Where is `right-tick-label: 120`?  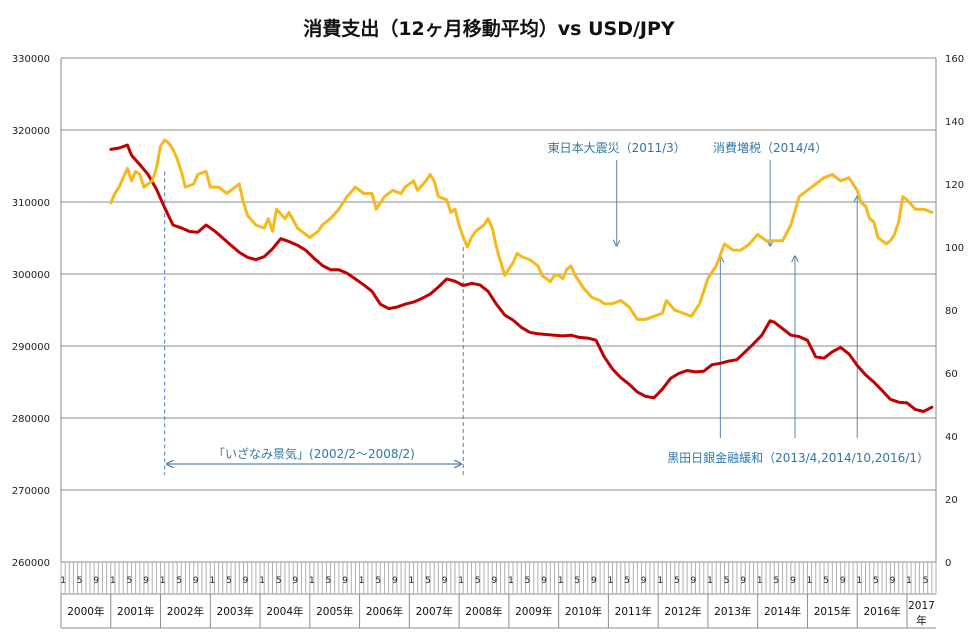
right-tick-label: 120 is located at coordinates (954, 185).